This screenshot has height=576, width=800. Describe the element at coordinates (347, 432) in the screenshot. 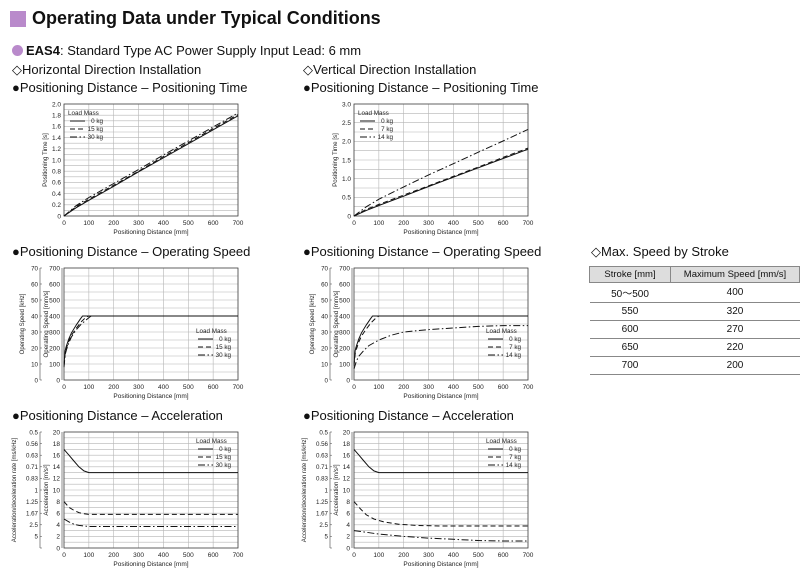

I see `y-tick-label: 20` at that location.